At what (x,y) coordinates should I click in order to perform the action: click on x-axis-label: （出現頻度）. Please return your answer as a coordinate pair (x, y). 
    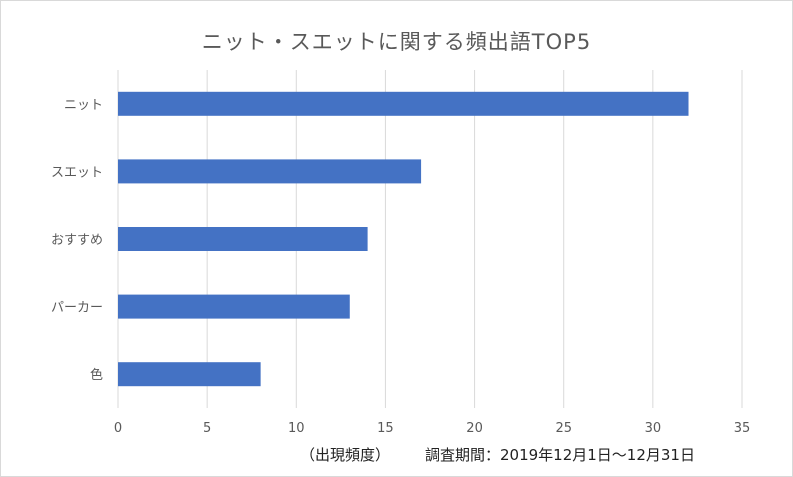
    Looking at the image, I should click on (345, 455).